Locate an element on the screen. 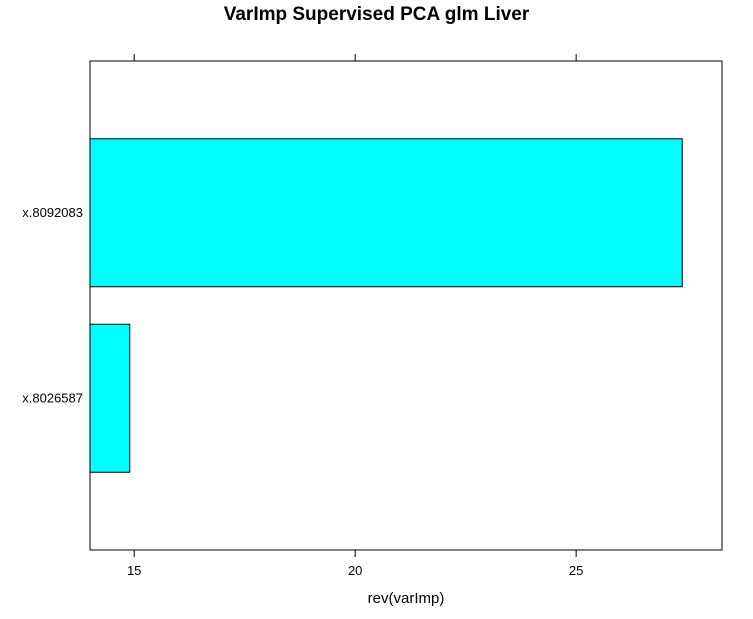 The height and width of the screenshot is (619, 753). y-tick-label: x.8026587 is located at coordinates (52, 397).